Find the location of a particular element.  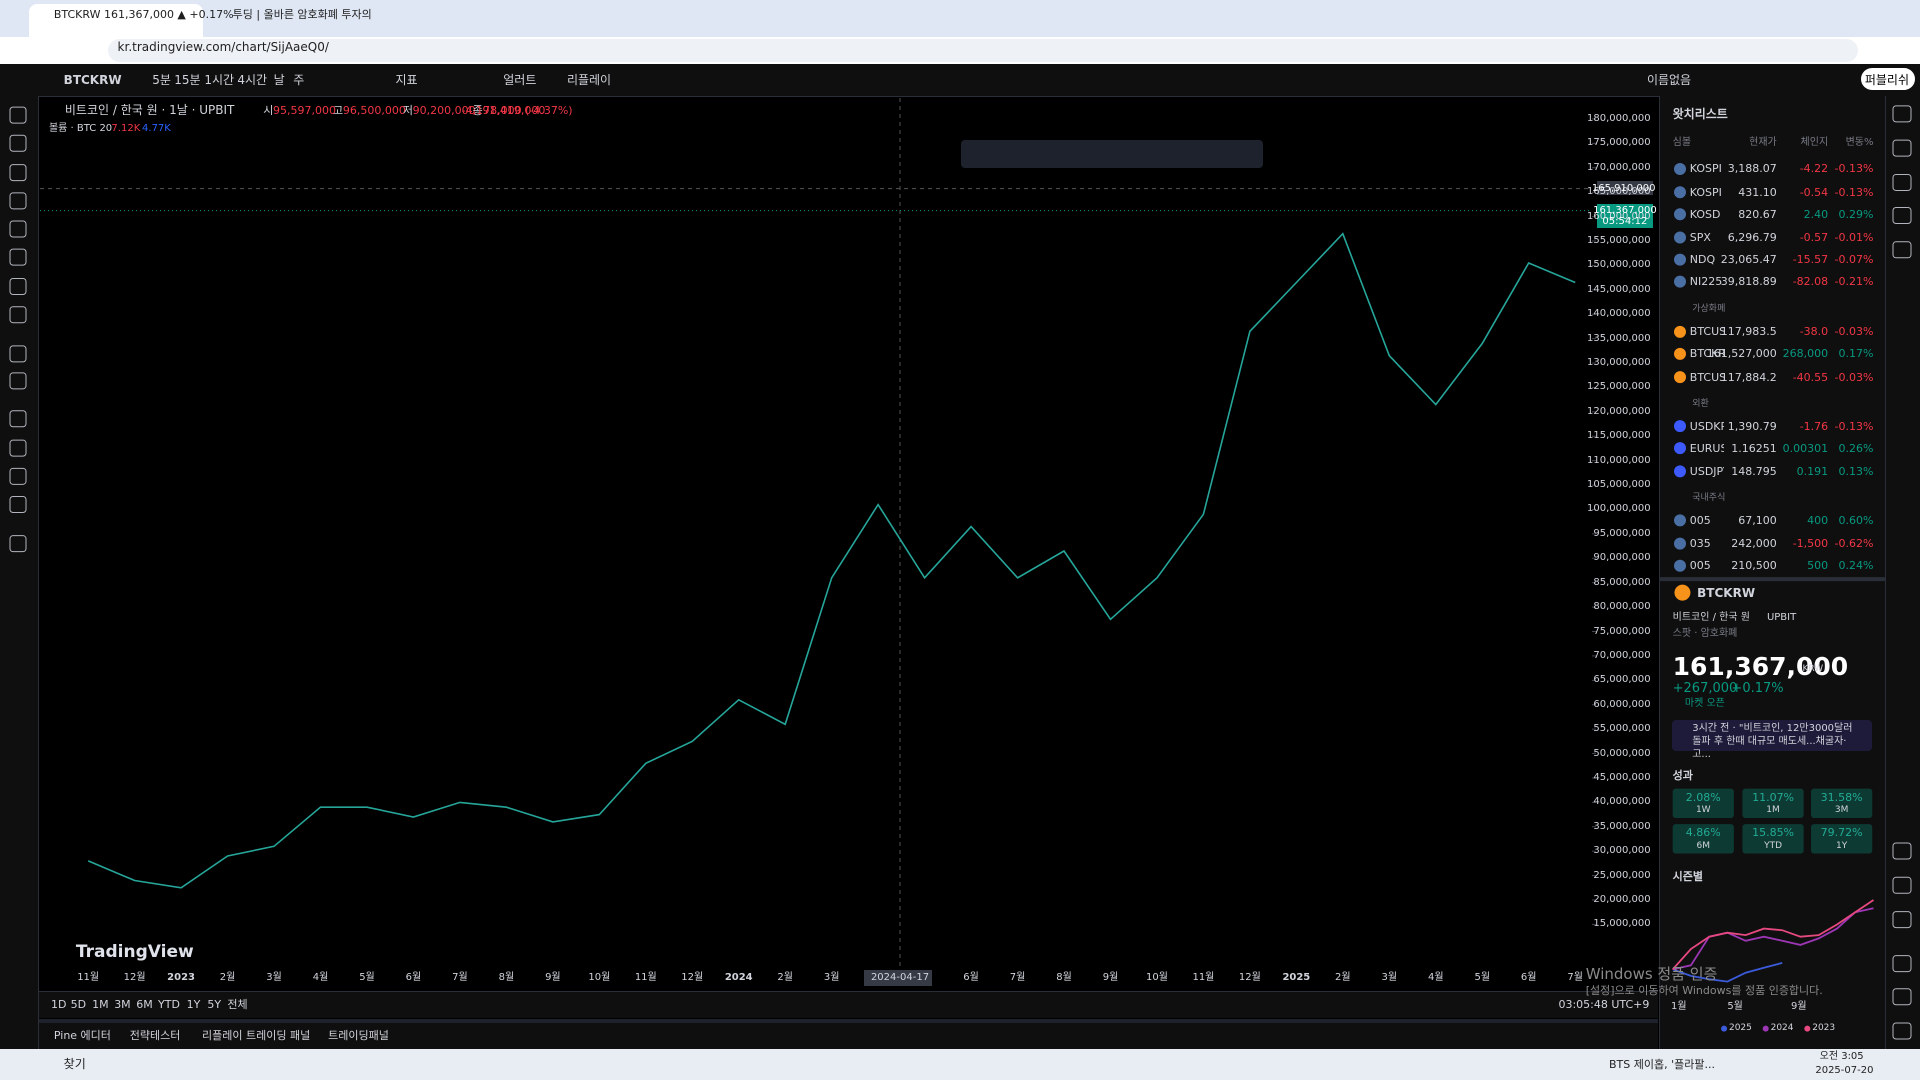

watchlist-header: 체인지 is located at coordinates (1814, 143).